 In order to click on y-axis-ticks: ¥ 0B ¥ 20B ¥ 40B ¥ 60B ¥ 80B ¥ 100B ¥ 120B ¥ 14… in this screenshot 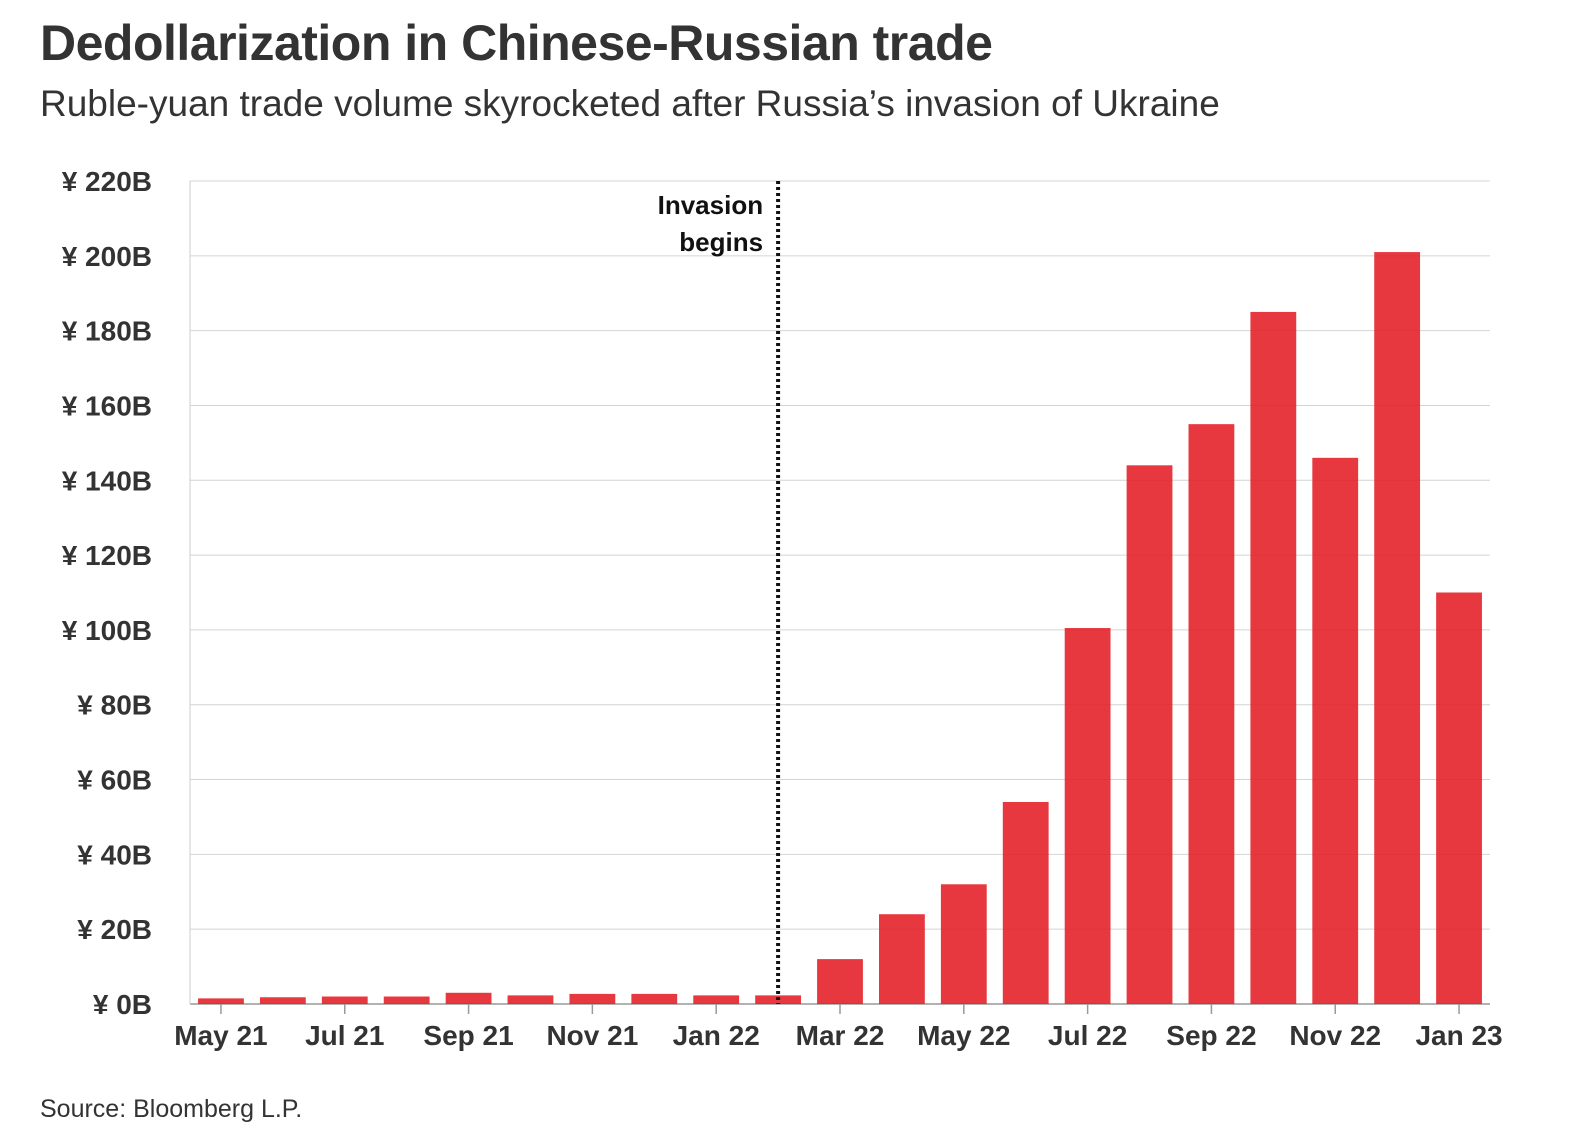, I will do `click(107, 593)`.